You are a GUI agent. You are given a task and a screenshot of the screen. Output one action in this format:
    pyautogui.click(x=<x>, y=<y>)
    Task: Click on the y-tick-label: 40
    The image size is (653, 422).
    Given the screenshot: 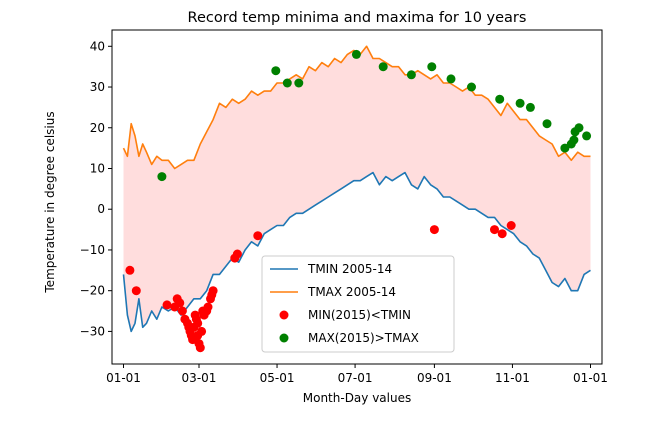 What is the action you would take?
    pyautogui.click(x=97, y=46)
    